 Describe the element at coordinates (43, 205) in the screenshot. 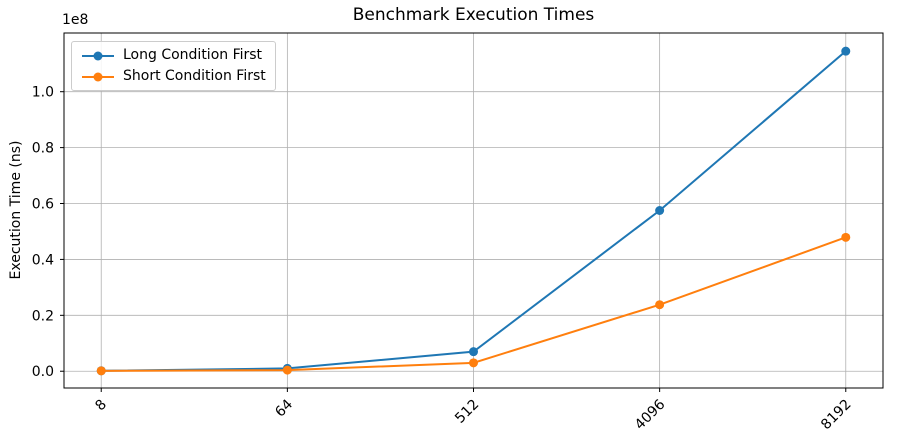

I see `y-tick-label: 0.6` at that location.